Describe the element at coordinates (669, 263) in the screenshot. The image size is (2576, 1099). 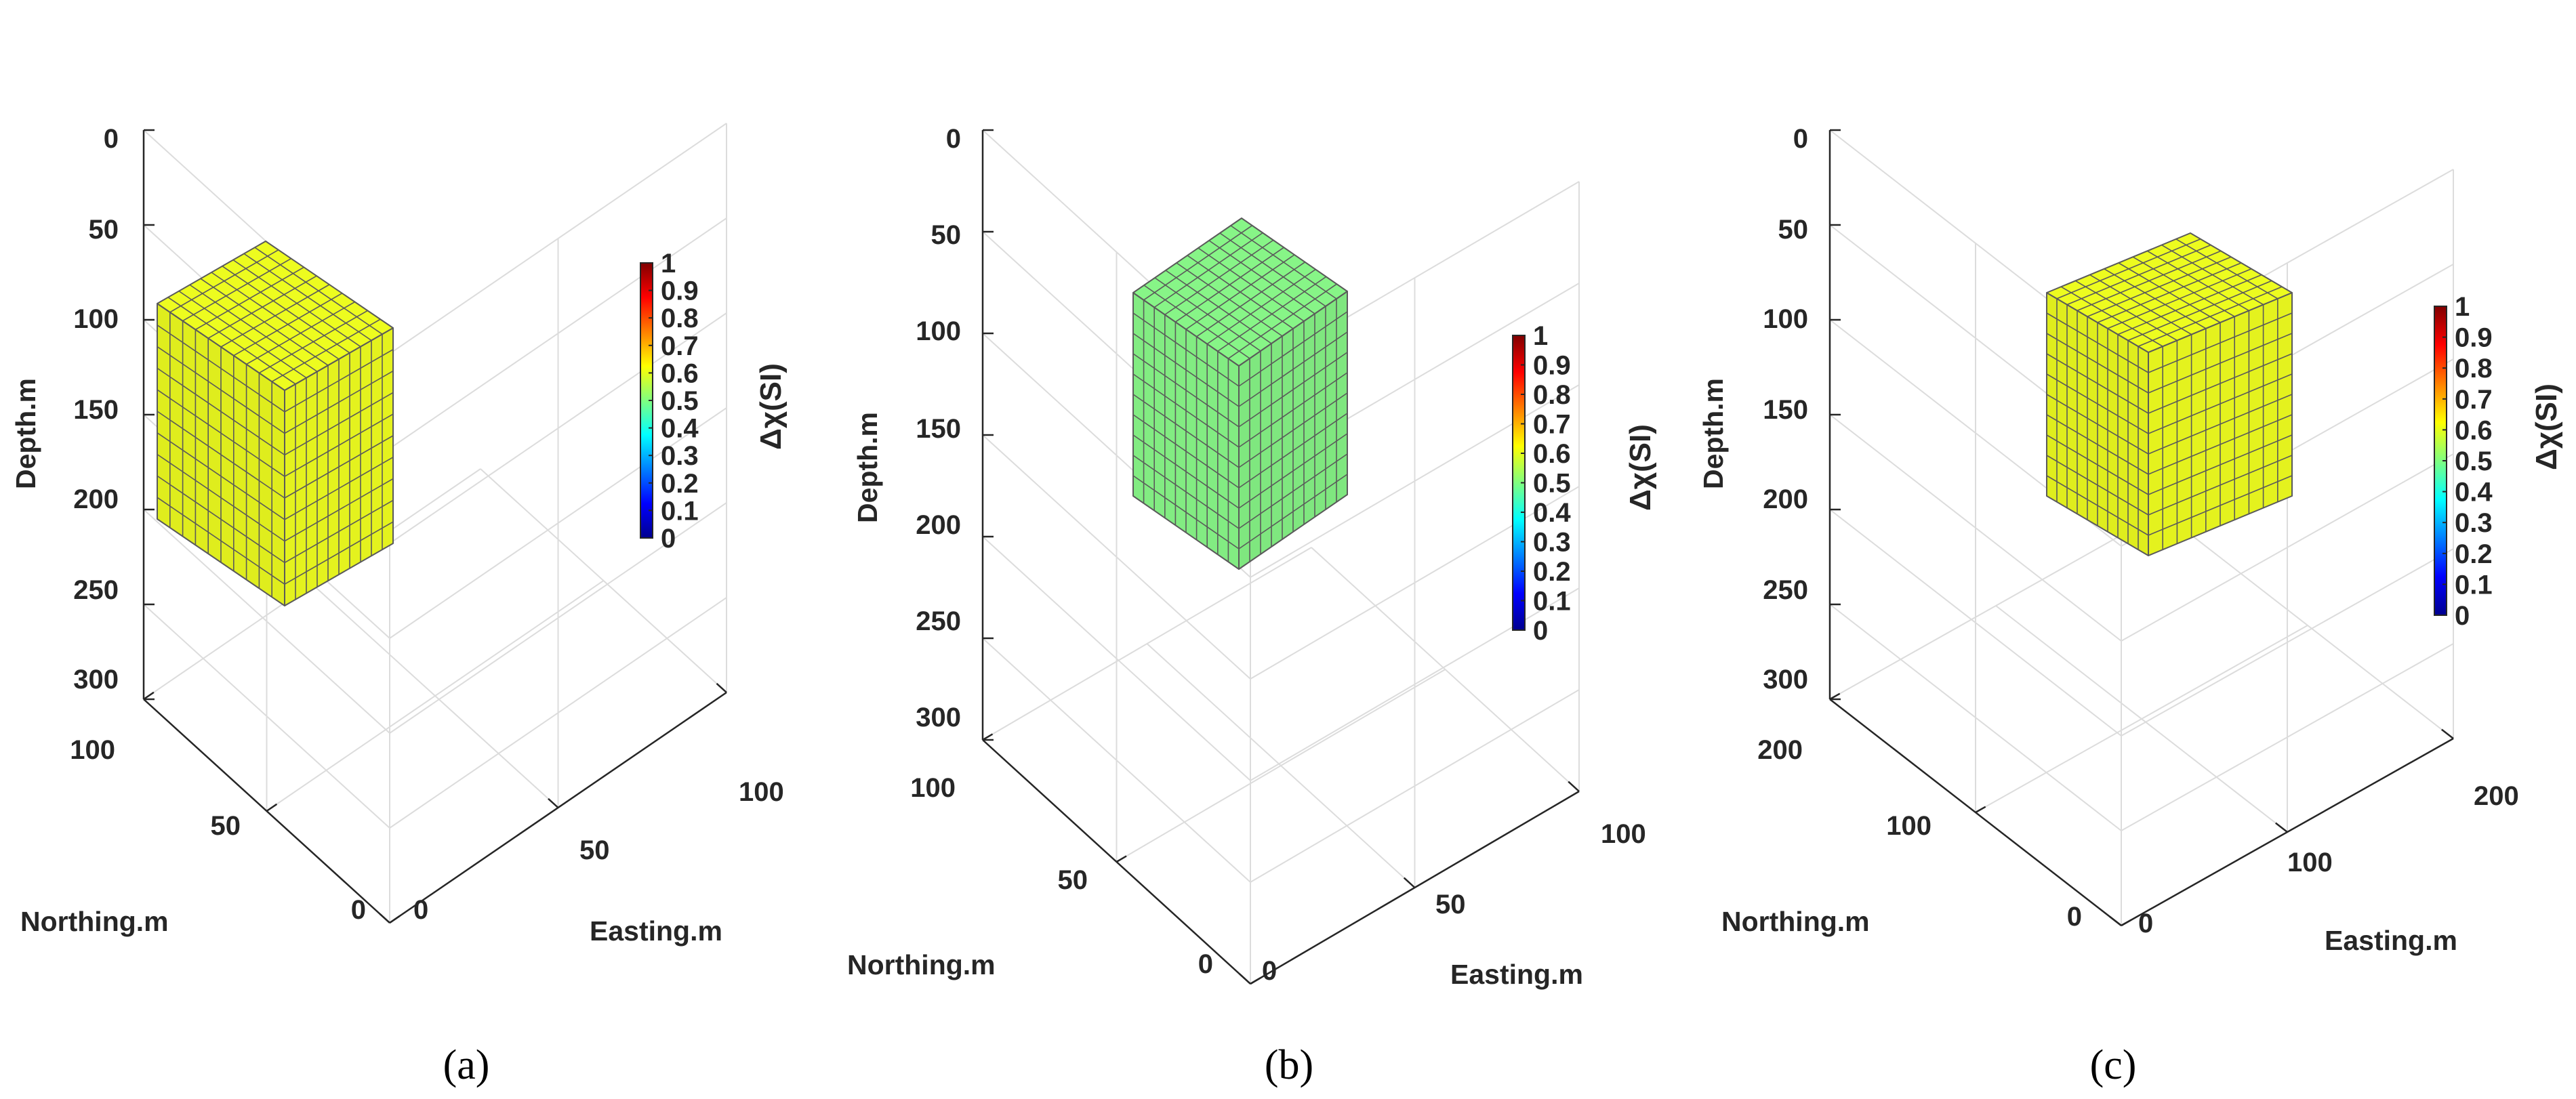
I see `colorbar-tick-label: 1` at that location.